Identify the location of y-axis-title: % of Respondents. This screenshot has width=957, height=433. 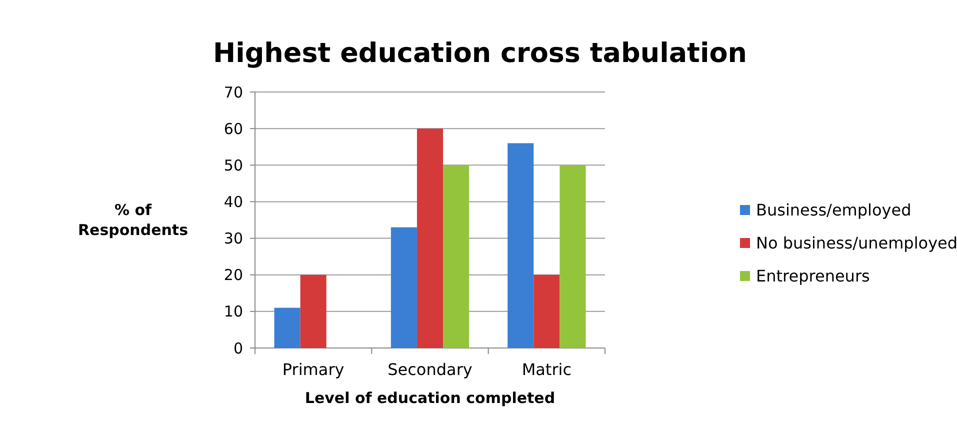
(133, 220).